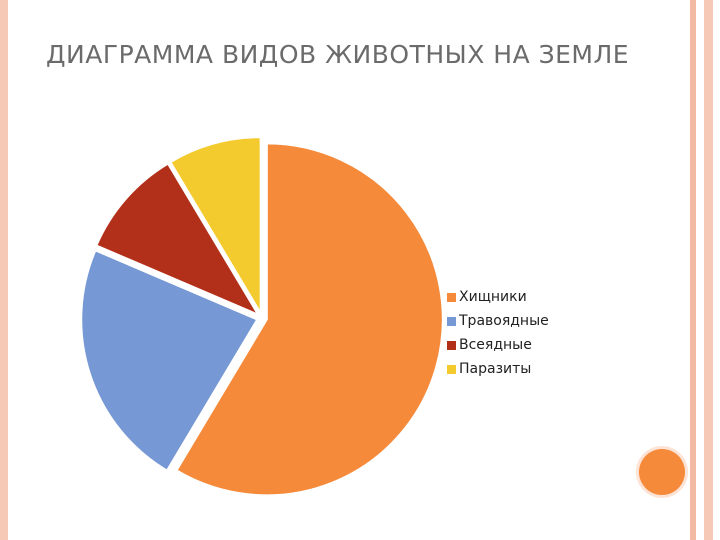 This screenshot has height=540, width=720. What do you see at coordinates (4, 270) in the screenshot?
I see `left-border` at bounding box center [4, 270].